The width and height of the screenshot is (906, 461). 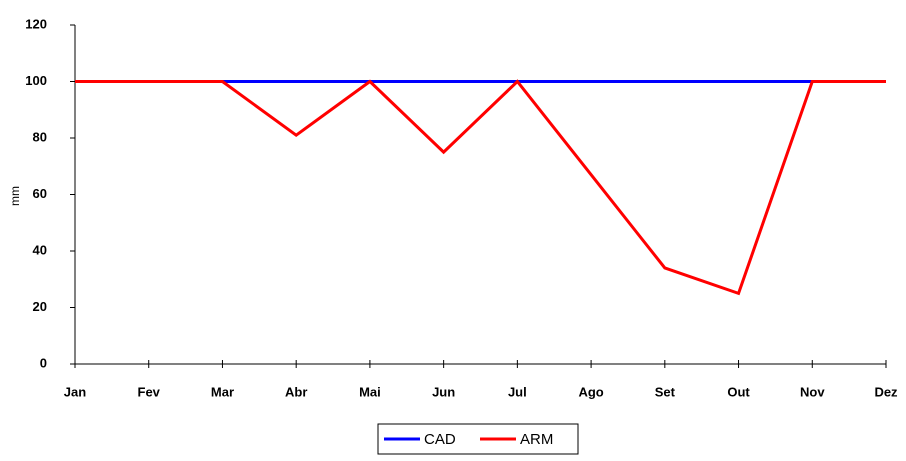 I want to click on legend-label: ARM, so click(x=536, y=439).